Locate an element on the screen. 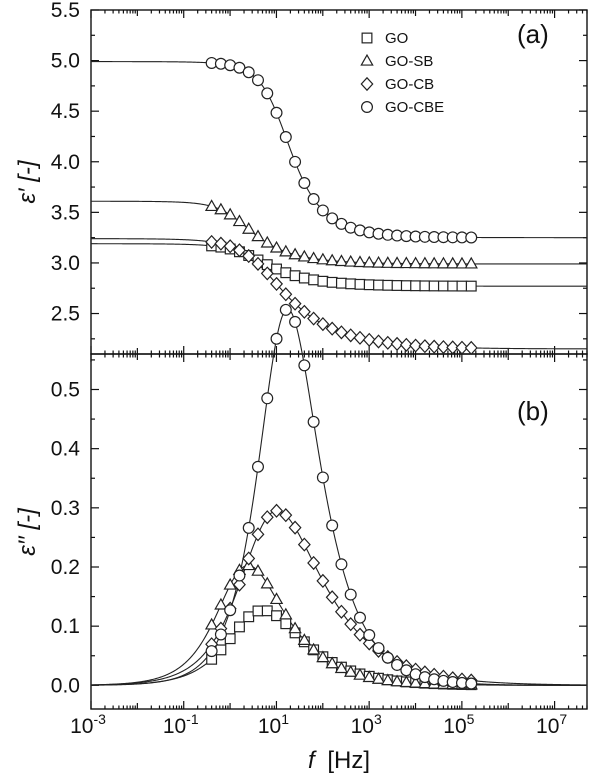  x-axis-title: f [Hz] is located at coordinates (339, 760).